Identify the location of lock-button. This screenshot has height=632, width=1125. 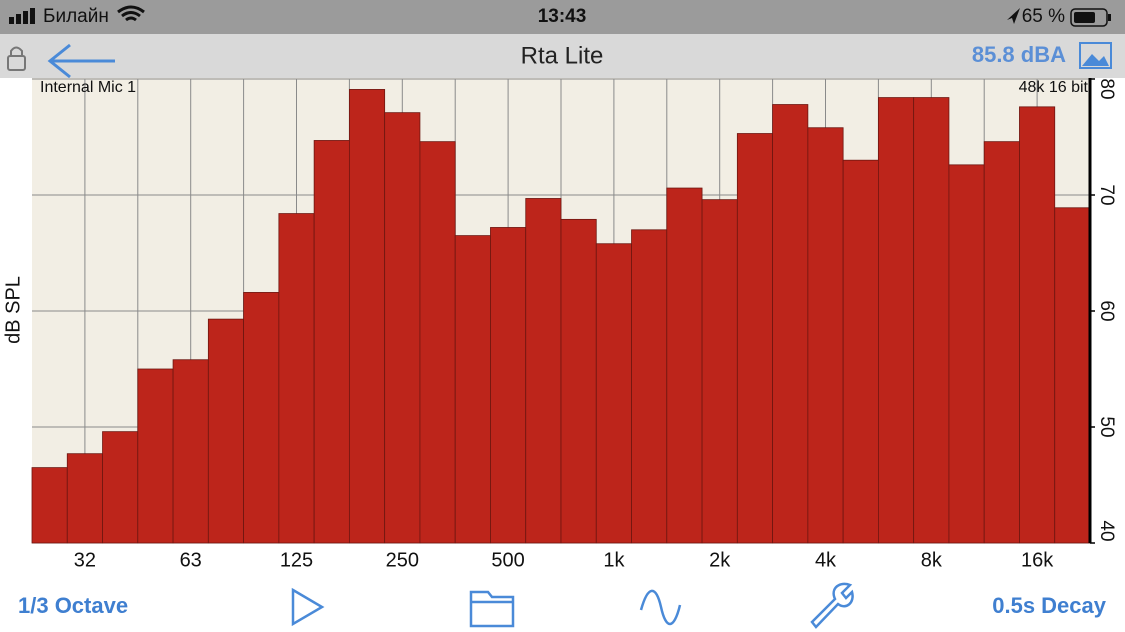
(16, 58).